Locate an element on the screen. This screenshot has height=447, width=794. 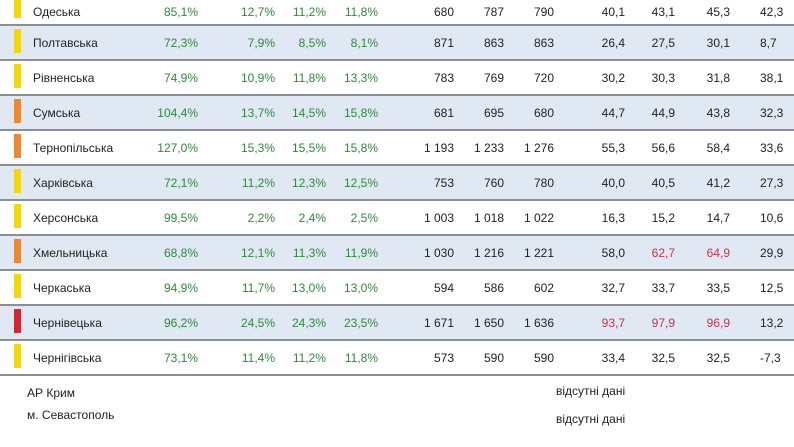
rate-1: 32,7 is located at coordinates (613, 287).